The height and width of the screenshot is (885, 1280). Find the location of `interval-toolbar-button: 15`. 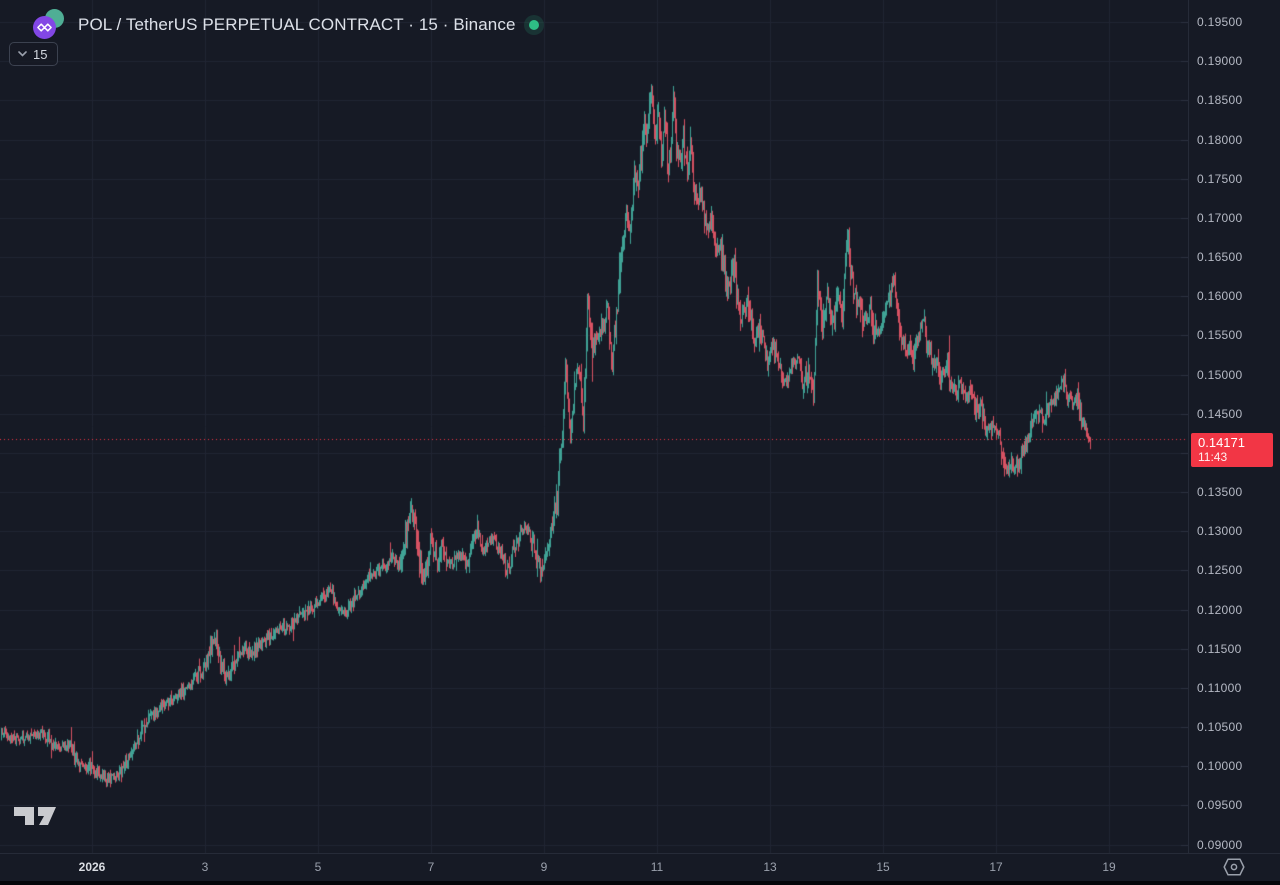

interval-toolbar-button: 15 is located at coordinates (34, 54).